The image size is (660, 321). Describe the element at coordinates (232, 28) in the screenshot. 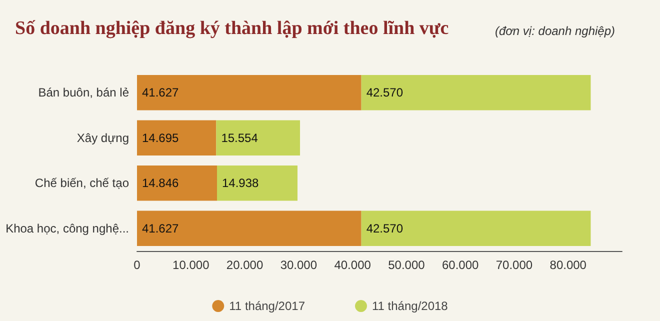

I see `chart-title: Số doanh nghiệp đăng ký thành lập mới theo lĩnh vực` at that location.